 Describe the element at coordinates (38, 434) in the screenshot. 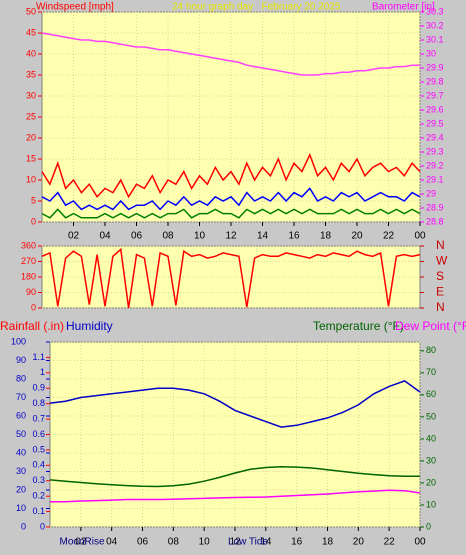

I see `rainfall-tick-label: 0.6` at that location.